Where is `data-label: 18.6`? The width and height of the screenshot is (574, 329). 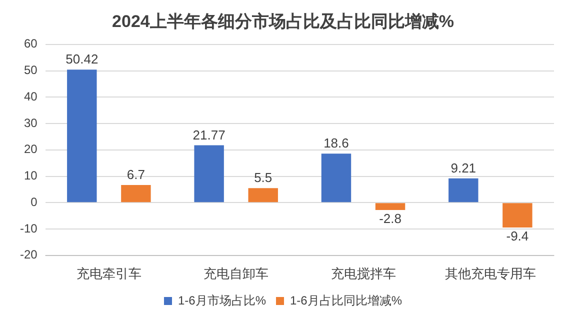
data-label: 18.6 is located at coordinates (336, 143).